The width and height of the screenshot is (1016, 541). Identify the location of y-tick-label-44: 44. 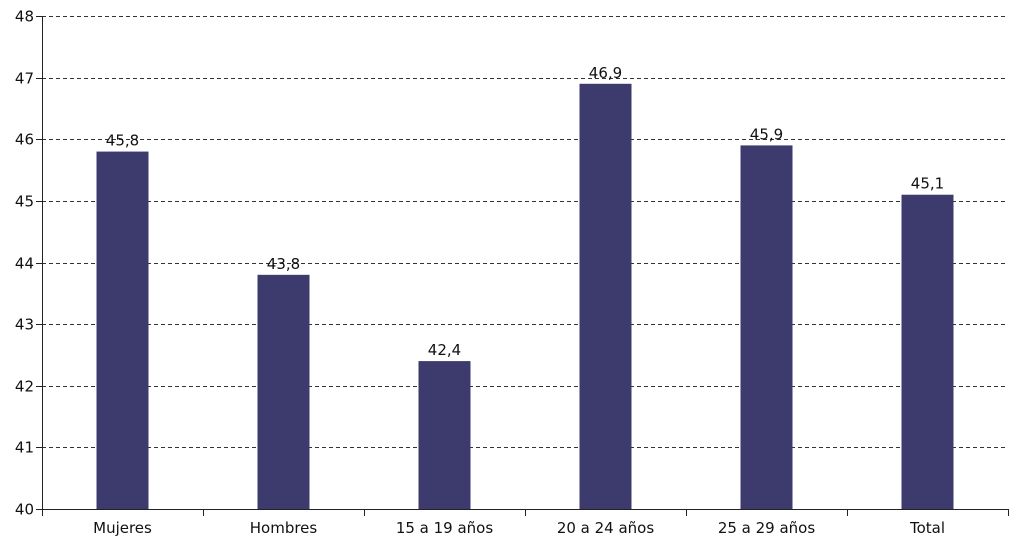
(24, 264).